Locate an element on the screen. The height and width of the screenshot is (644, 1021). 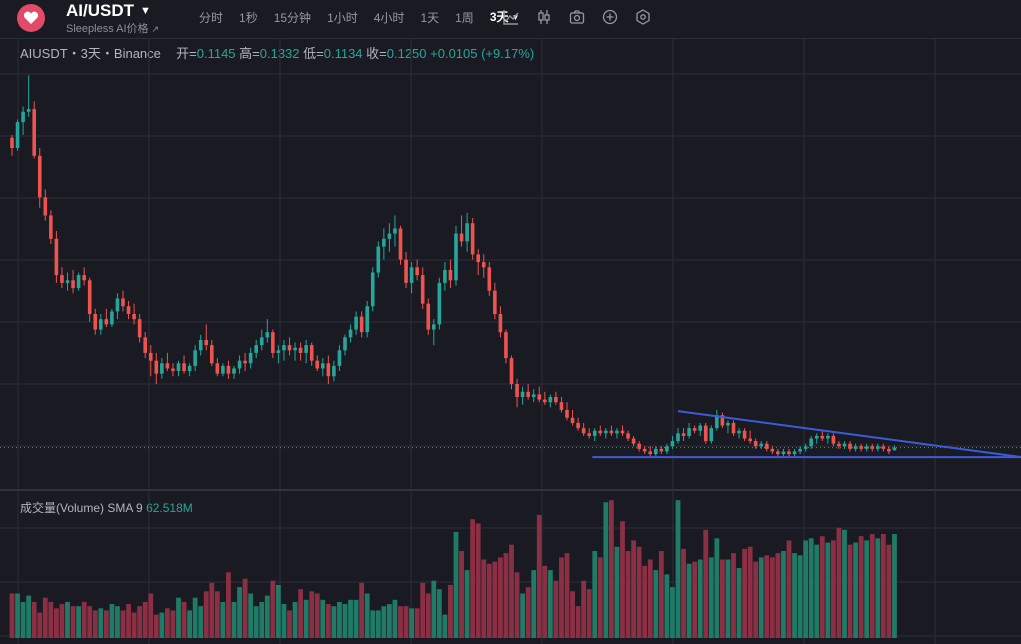
legend-pair: AIUSDT・3天・Binance is located at coordinates (90, 53).